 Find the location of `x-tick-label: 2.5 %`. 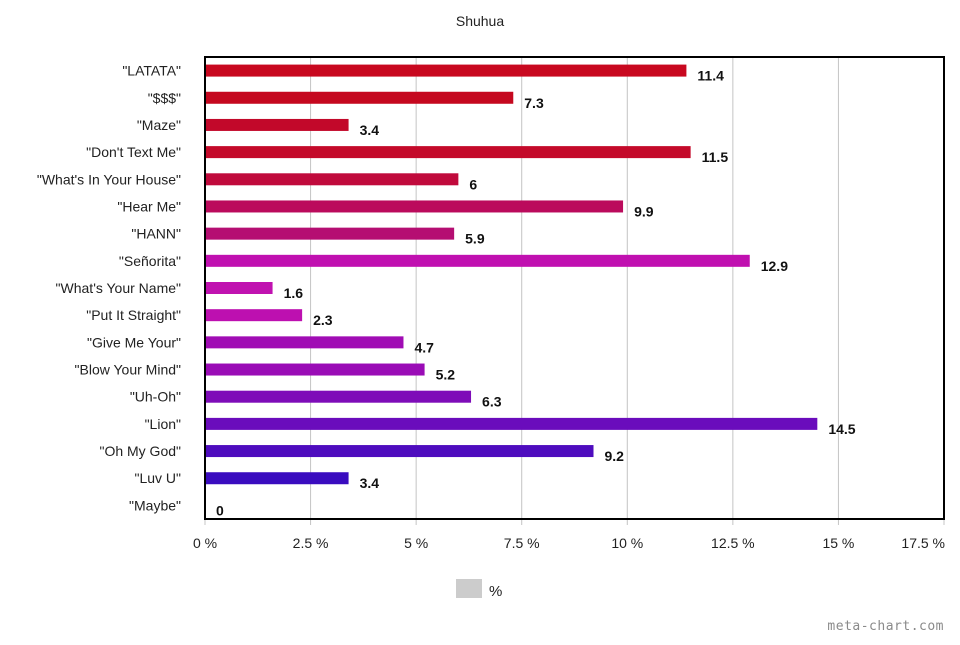

x-tick-label: 2.5 % is located at coordinates (311, 543).